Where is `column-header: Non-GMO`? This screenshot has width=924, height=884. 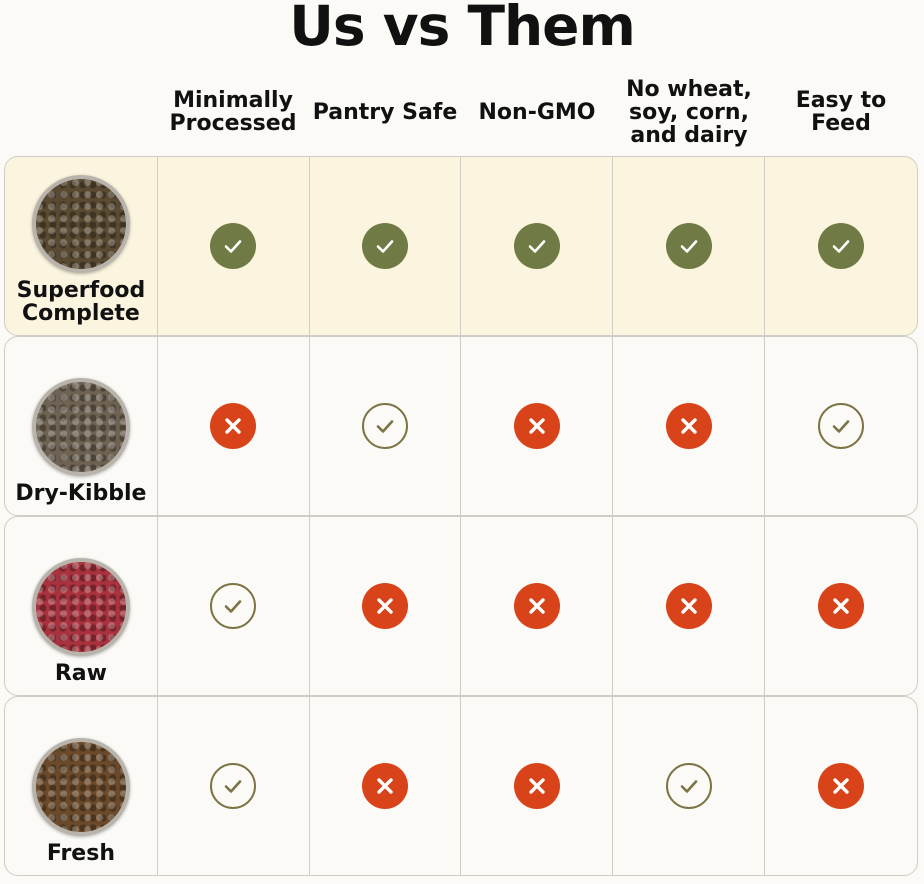
column-header: Non-GMO is located at coordinates (537, 112).